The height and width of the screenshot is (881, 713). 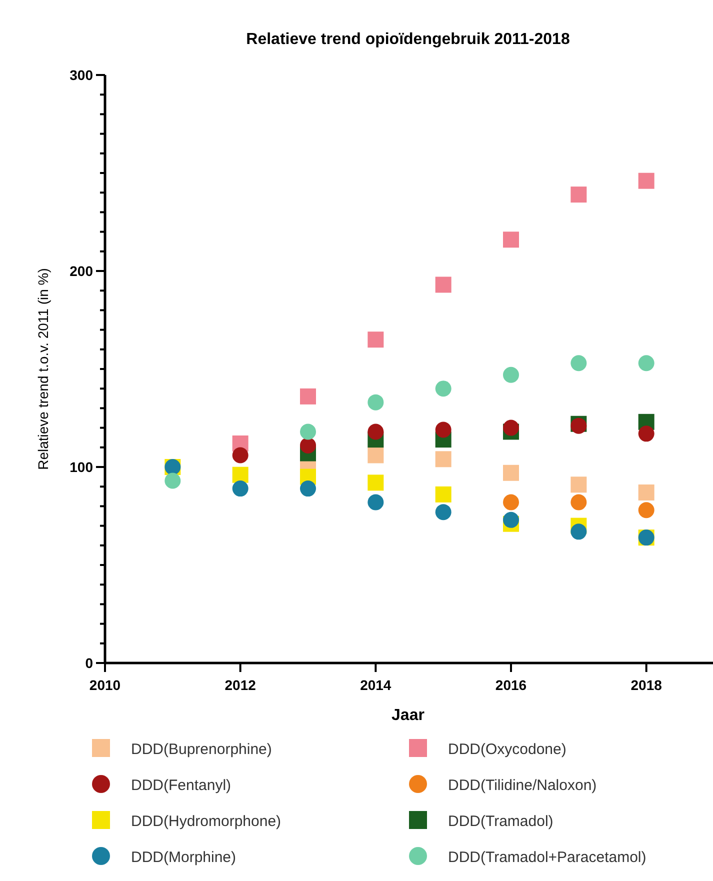 I want to click on y-tick-label: 100, so click(x=82, y=467).